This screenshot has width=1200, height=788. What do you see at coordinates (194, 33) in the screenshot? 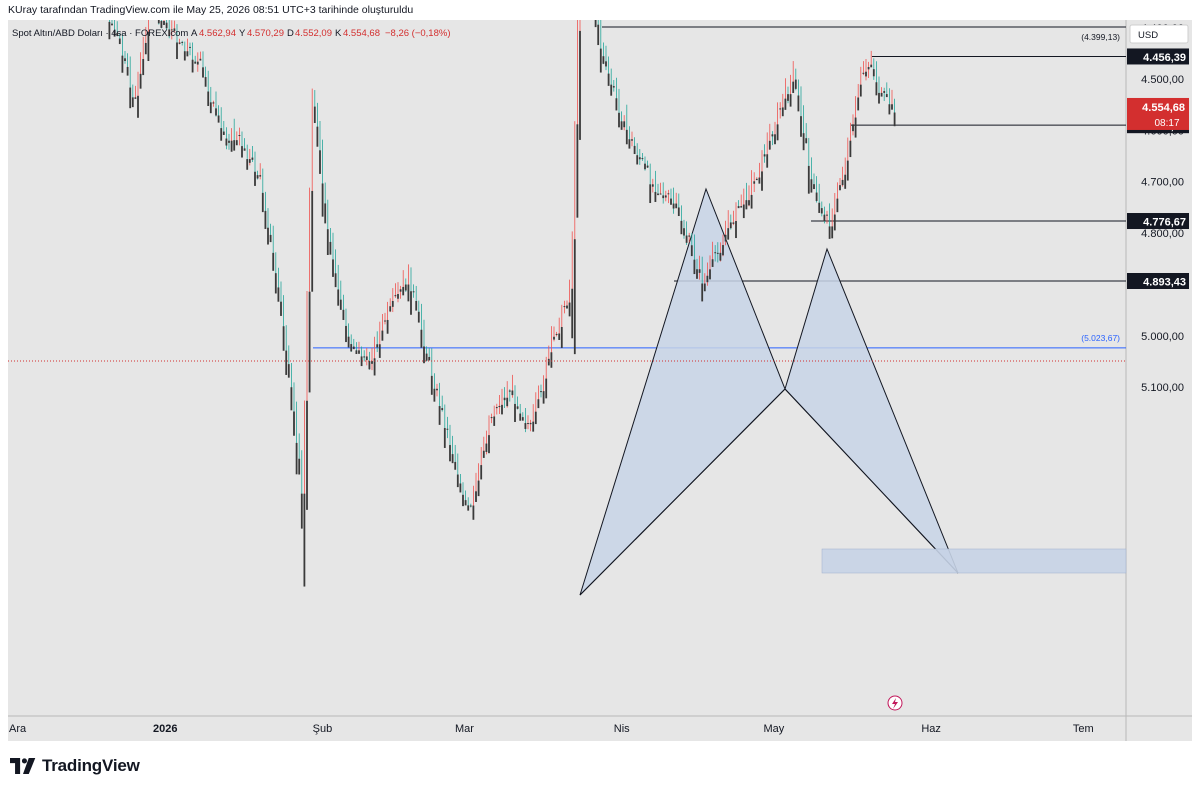
I see `legend-open-label: A` at bounding box center [194, 33].